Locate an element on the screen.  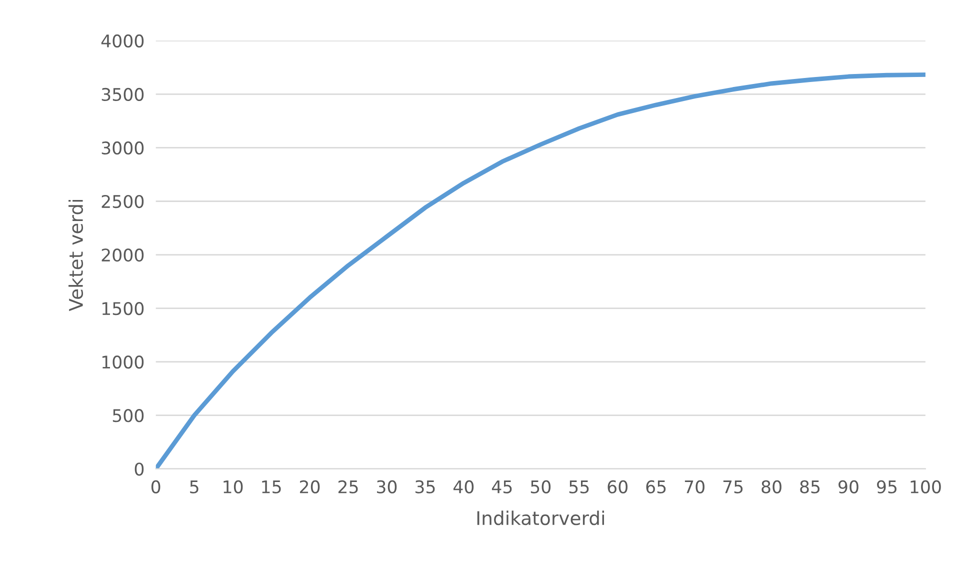
x-tick-label: 30 is located at coordinates (387, 487).